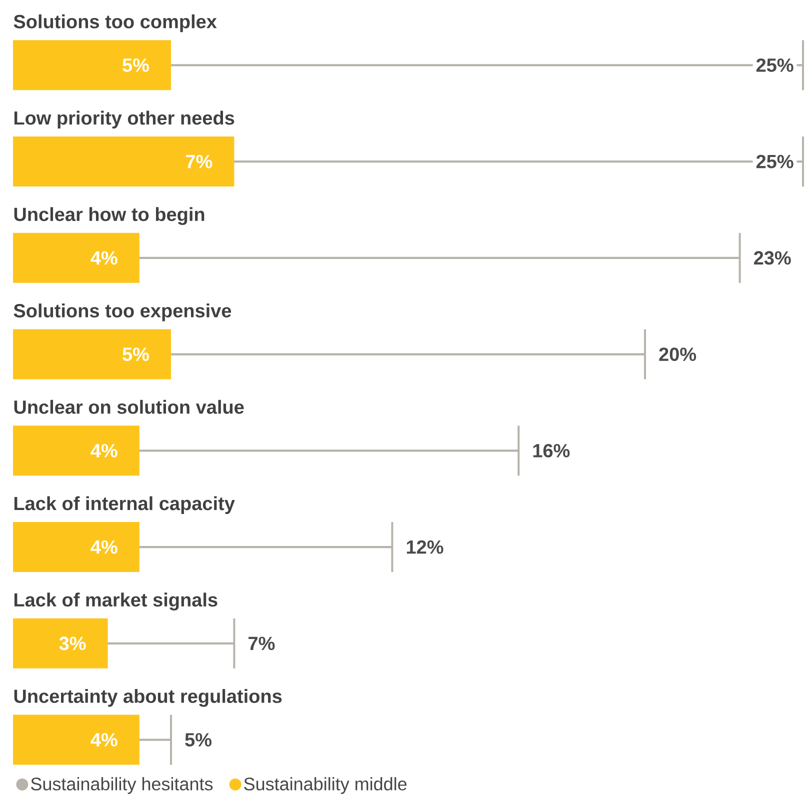 This screenshot has width=809, height=803. Describe the element at coordinates (115, 23) in the screenshot. I see `y-tick-label: Solutions too complex` at that location.